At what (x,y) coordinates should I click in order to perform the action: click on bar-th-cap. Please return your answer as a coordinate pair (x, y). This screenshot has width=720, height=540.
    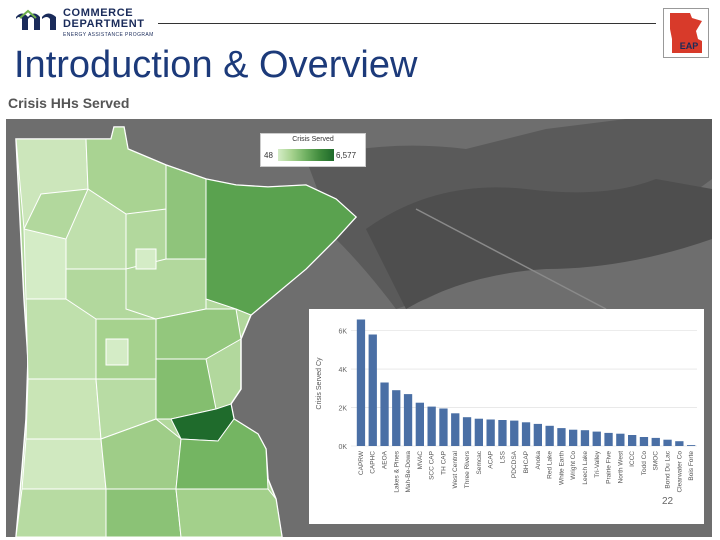
    Looking at the image, I should click on (443, 427).